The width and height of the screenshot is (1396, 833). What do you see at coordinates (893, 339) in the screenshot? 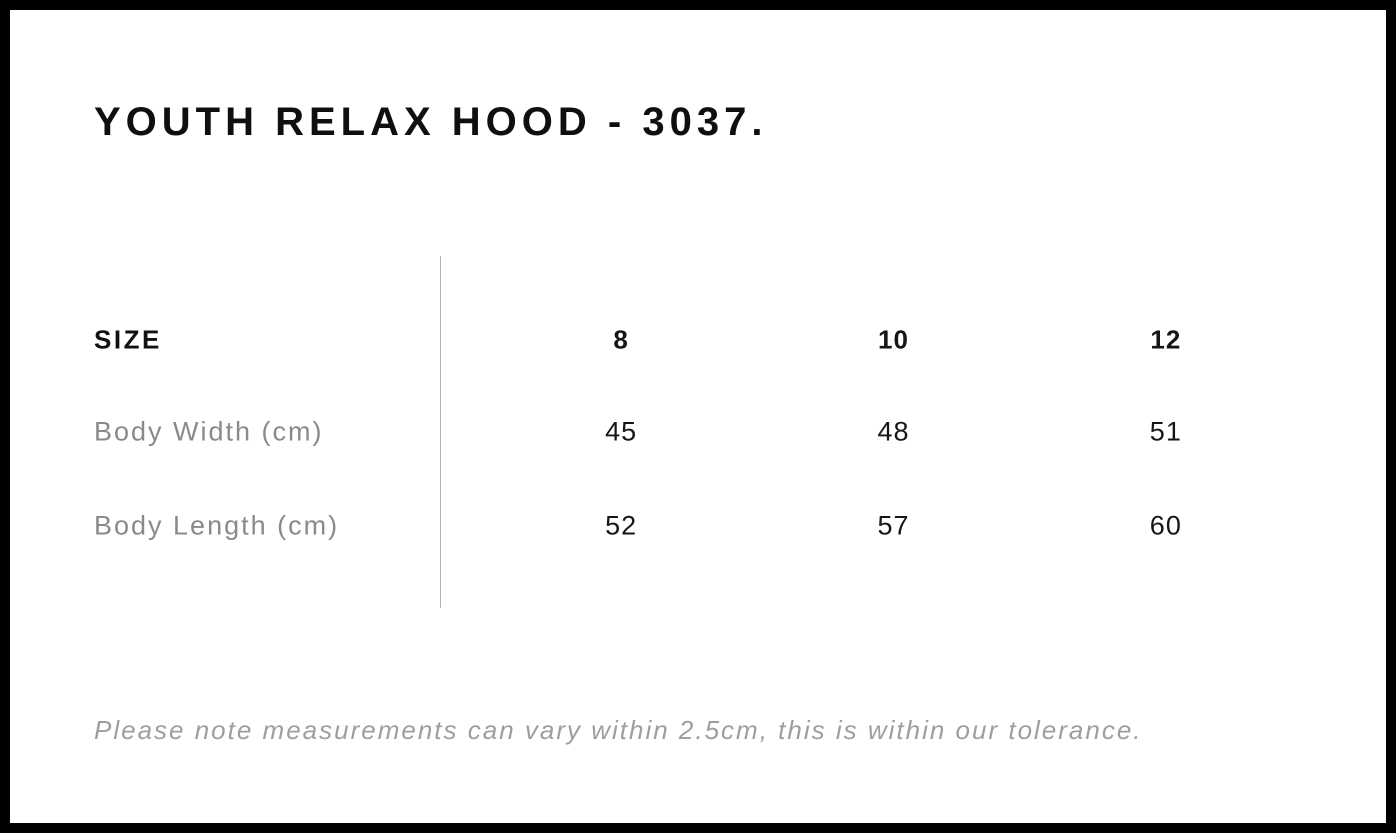
I see `size-column-header-10: 10` at bounding box center [893, 339].